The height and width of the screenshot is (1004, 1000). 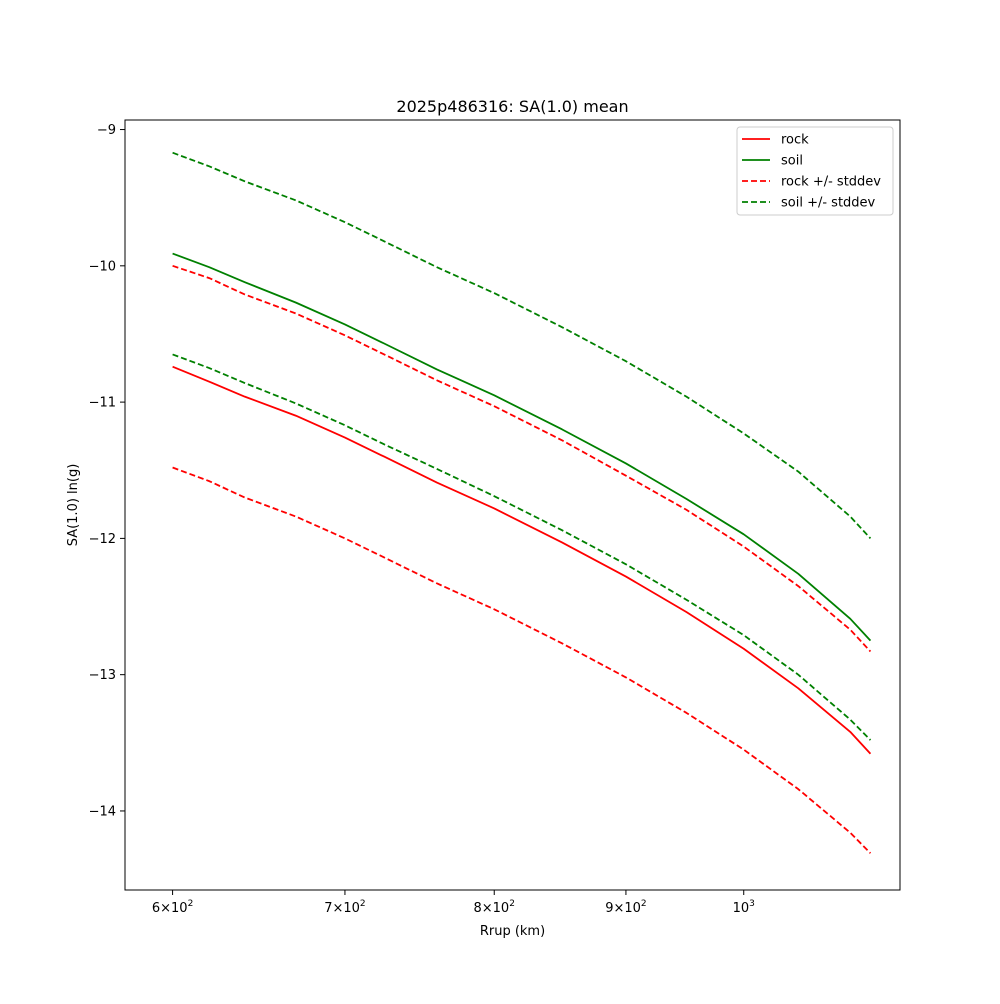 What do you see at coordinates (107, 471) in the screenshot?
I see `y-axis: −9 −10 −11 −12 −13 −14` at bounding box center [107, 471].